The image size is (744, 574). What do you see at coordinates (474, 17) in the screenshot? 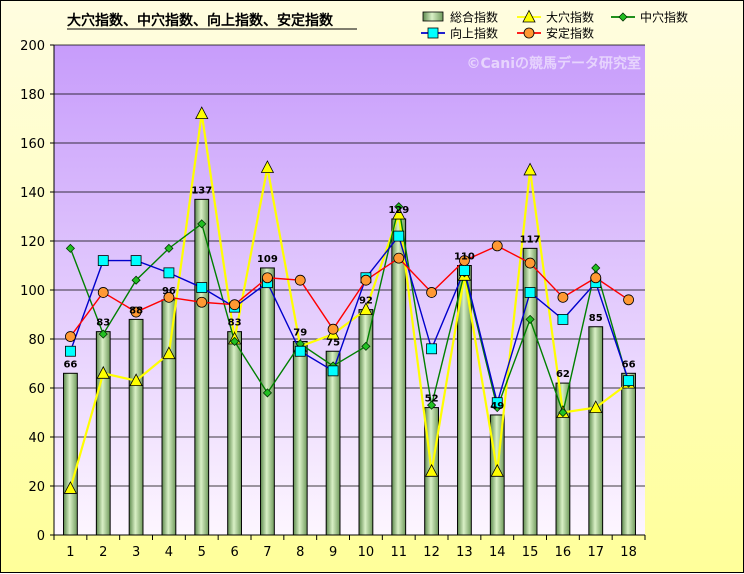
I see `legend-label: 総合指数` at bounding box center [474, 17].